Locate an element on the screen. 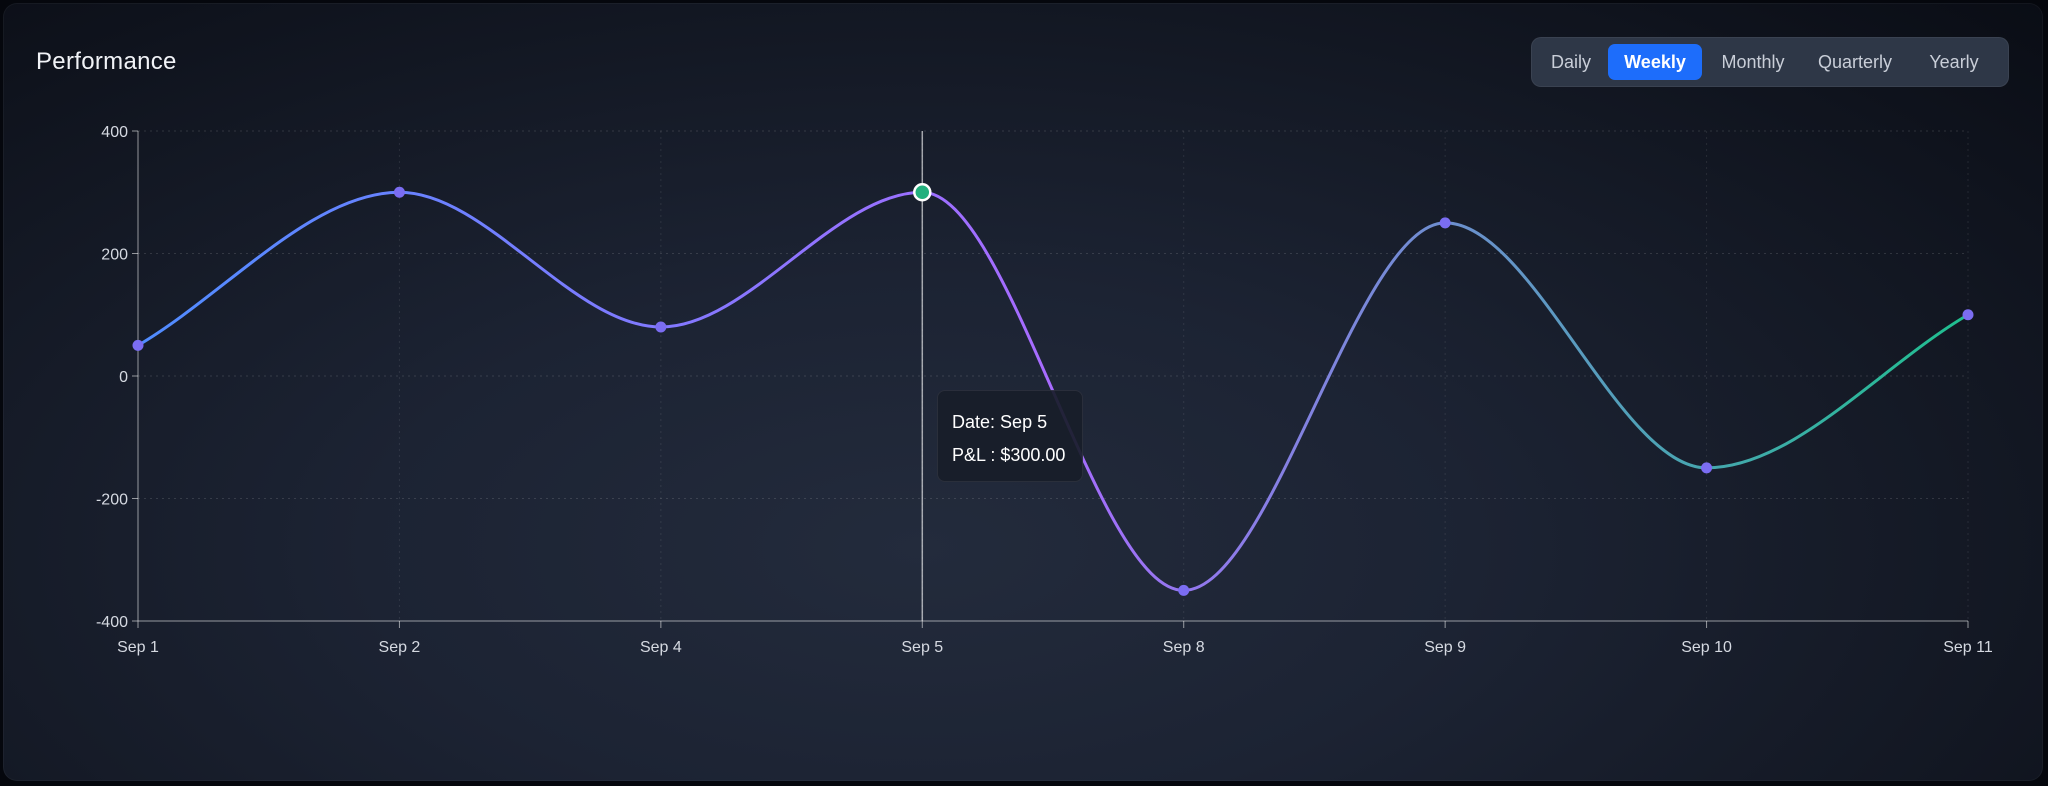 Image resolution: width=2048 pixels, height=786 pixels. tooltip-value-row: P&L : $300.00 is located at coordinates (1017, 455).